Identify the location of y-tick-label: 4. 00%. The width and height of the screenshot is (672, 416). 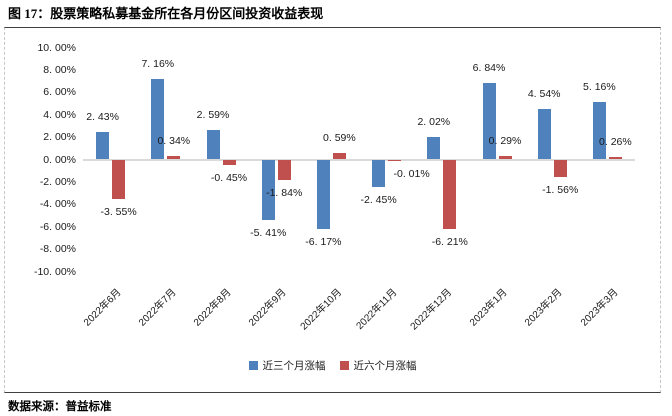
(59, 114).